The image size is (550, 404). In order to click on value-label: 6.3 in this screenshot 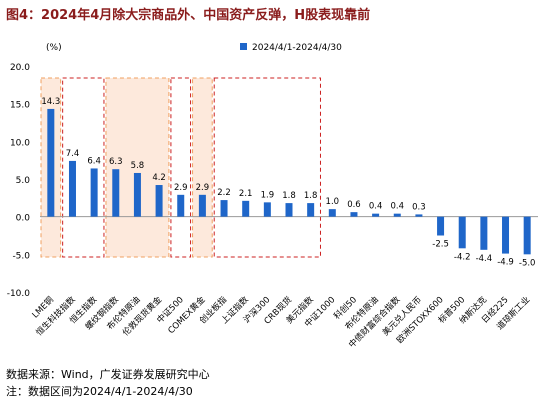, I will do `click(116, 162)`.